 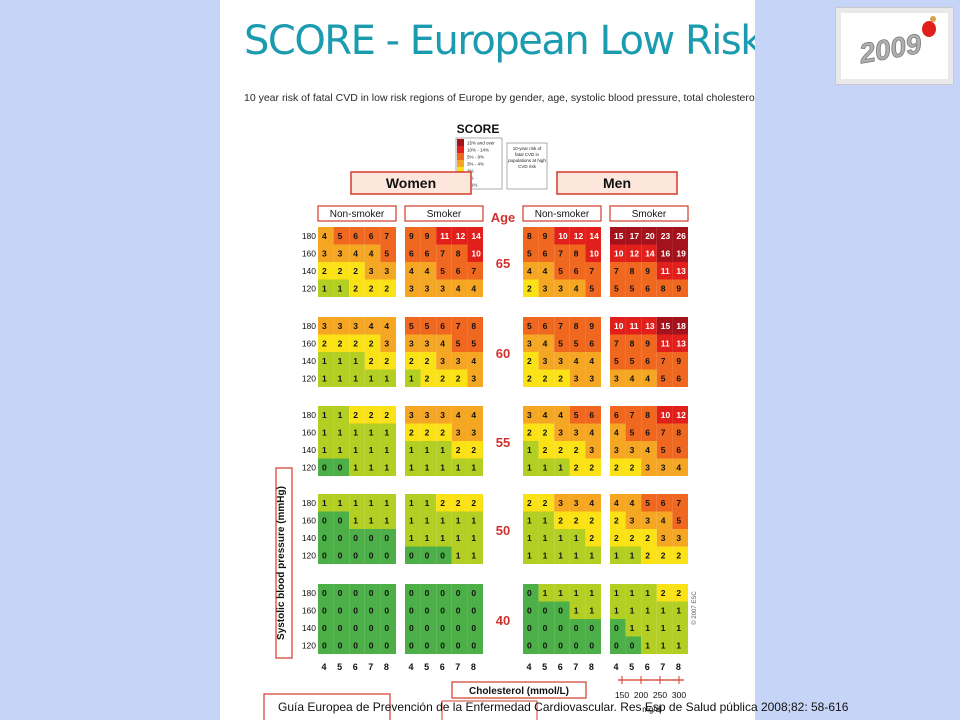 I want to click on legend-swatch, so click(x=460, y=163).